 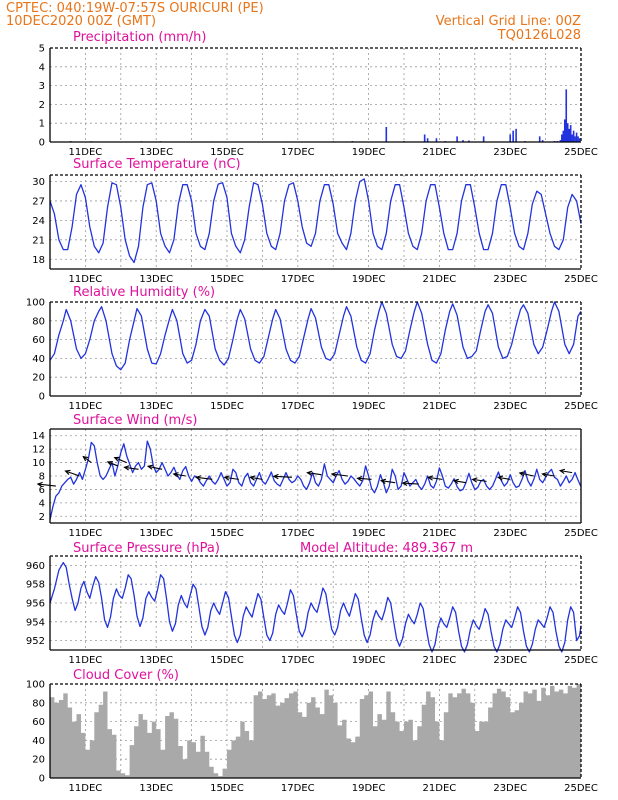 I want to click on y-tick-label: 80, so click(x=38, y=703).